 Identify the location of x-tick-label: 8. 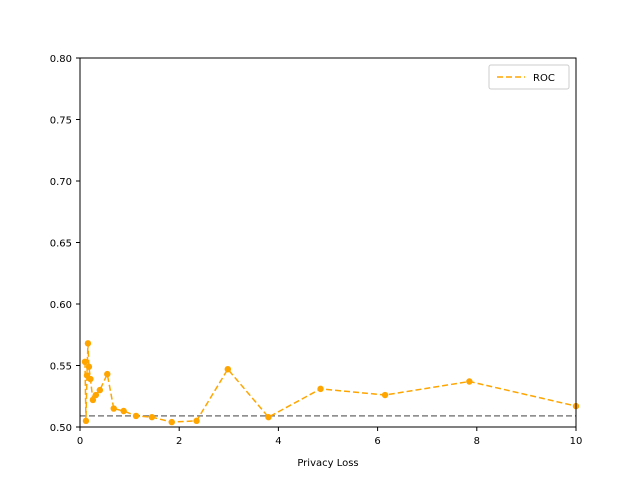
(477, 441).